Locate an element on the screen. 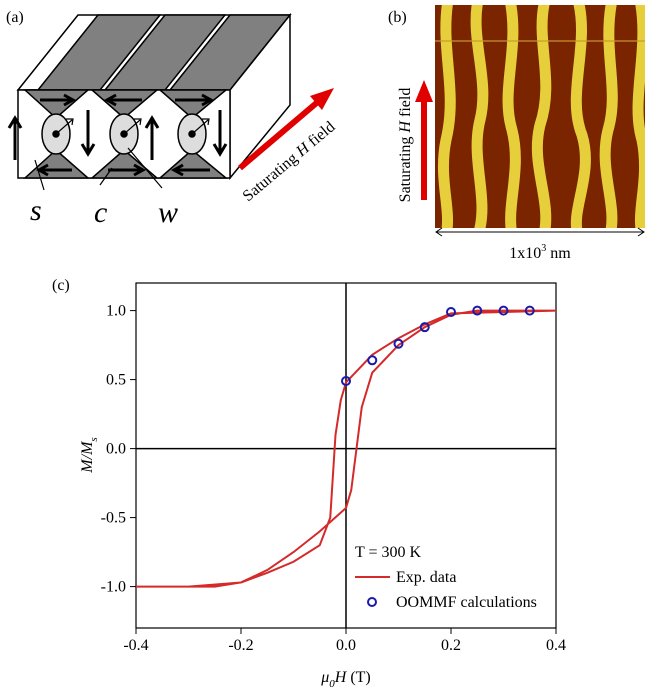 The width and height of the screenshot is (646, 692). domain-diagram is located at coordinates (149, 101).